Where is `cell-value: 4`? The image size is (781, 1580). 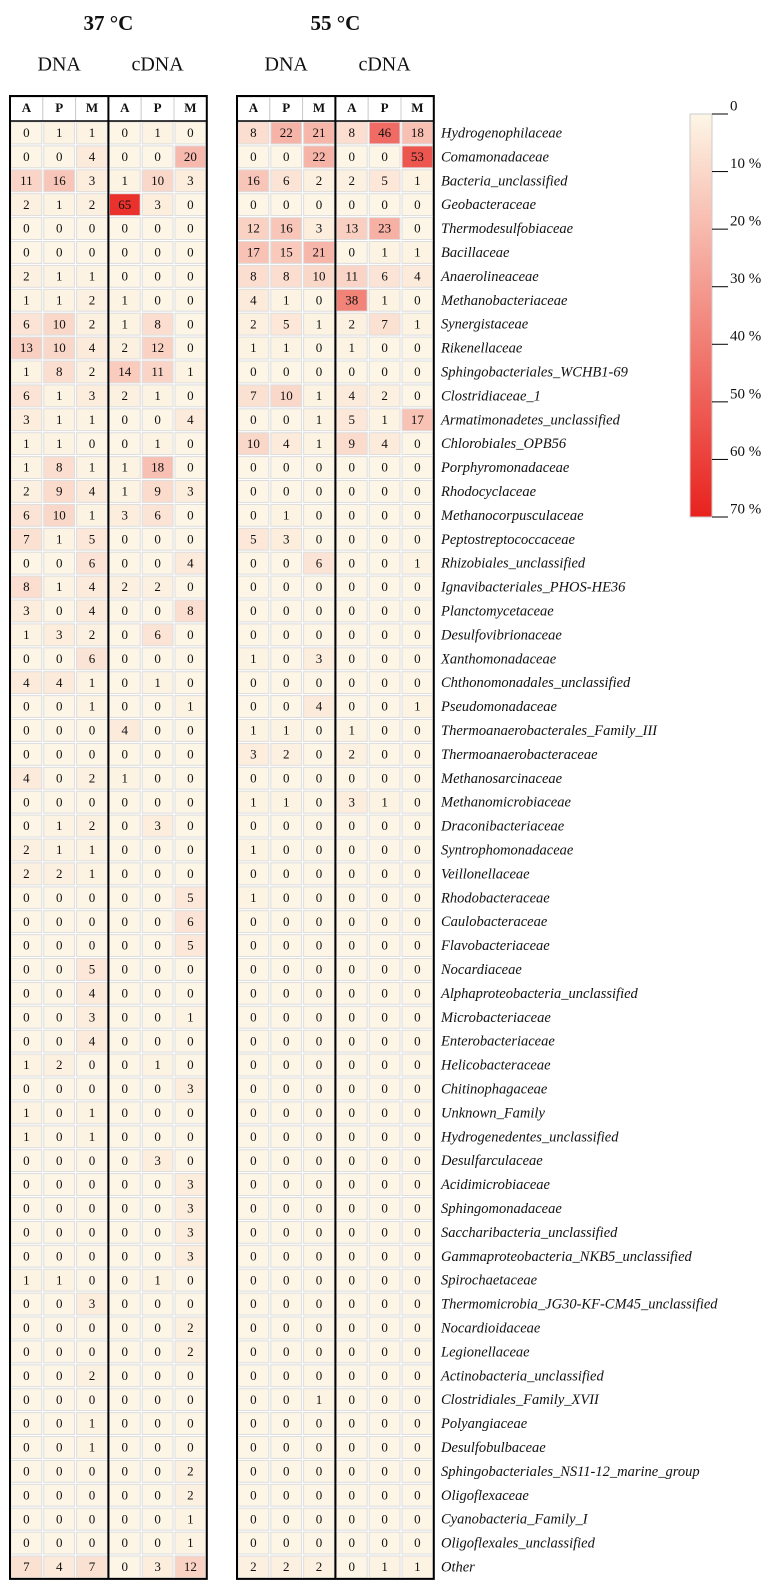
cell-value: 4 is located at coordinates (92, 156).